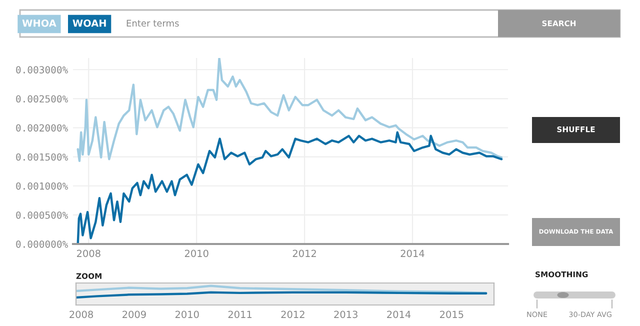  I want to click on text: WHOA, so click(39, 23).